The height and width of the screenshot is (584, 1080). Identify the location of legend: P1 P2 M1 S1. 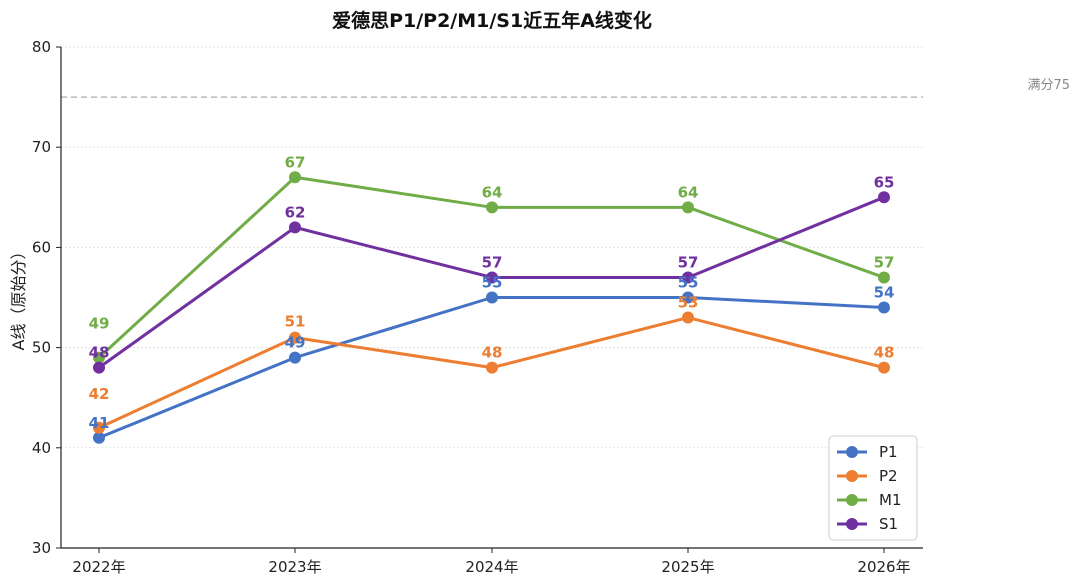
(873, 488).